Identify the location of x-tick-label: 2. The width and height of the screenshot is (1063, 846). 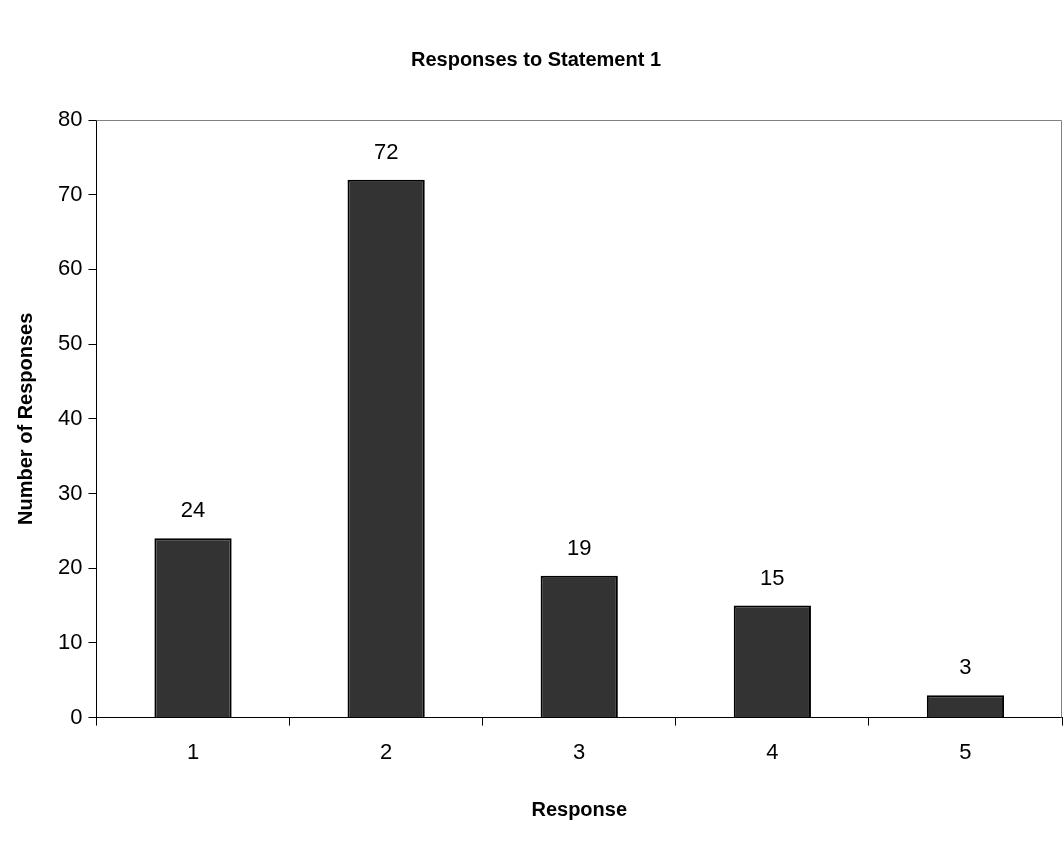
(386, 751).